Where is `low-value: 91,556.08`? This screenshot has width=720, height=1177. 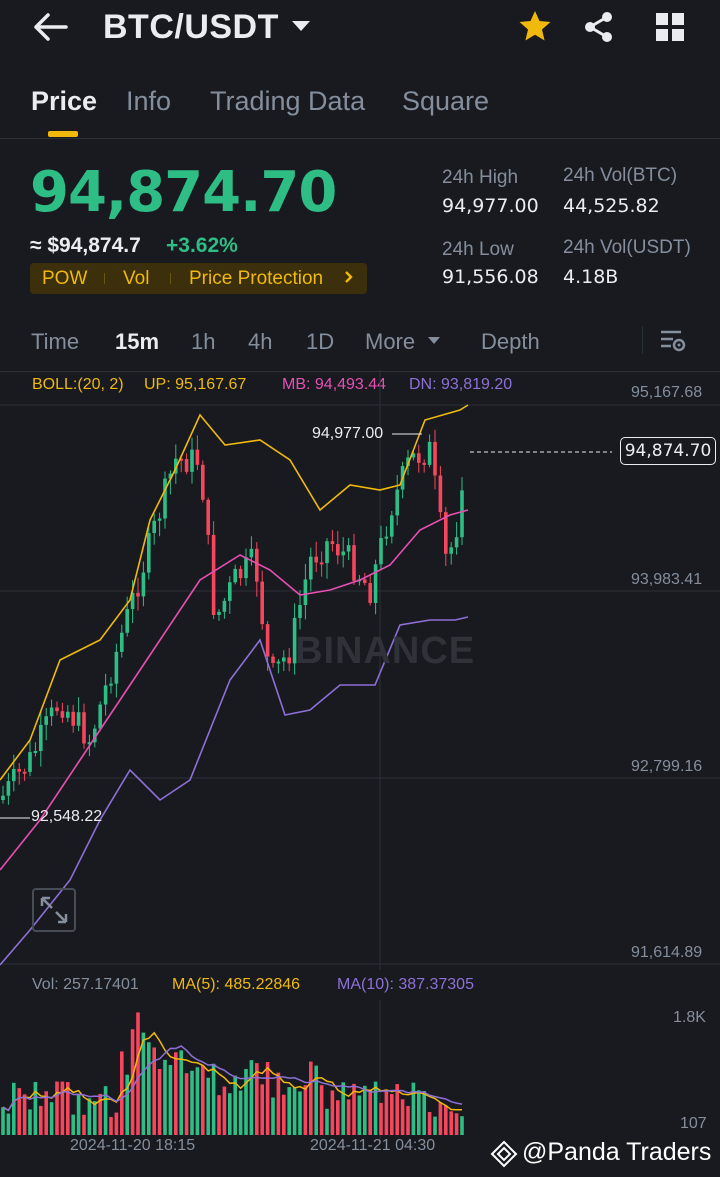 low-value: 91,556.08 is located at coordinates (490, 277).